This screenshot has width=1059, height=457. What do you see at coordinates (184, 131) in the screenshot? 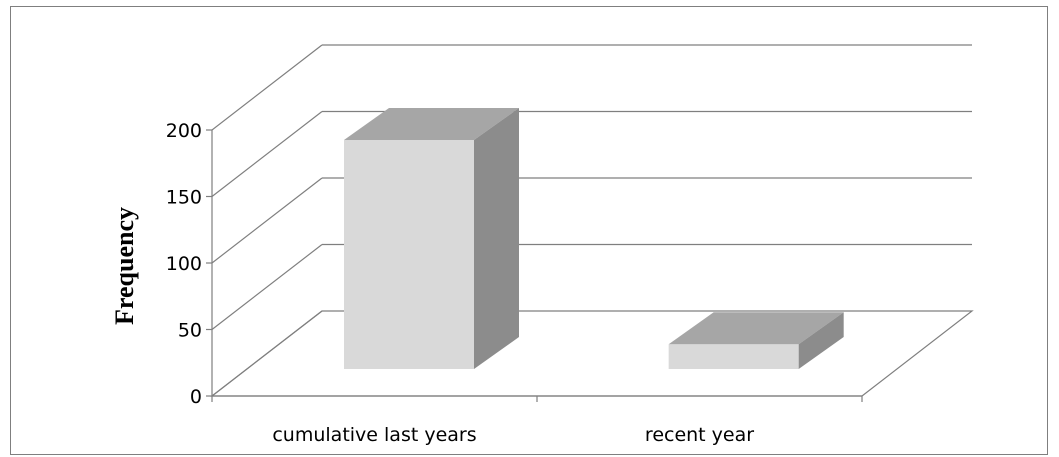
I see `y-tick-label-200: 200` at bounding box center [184, 131].